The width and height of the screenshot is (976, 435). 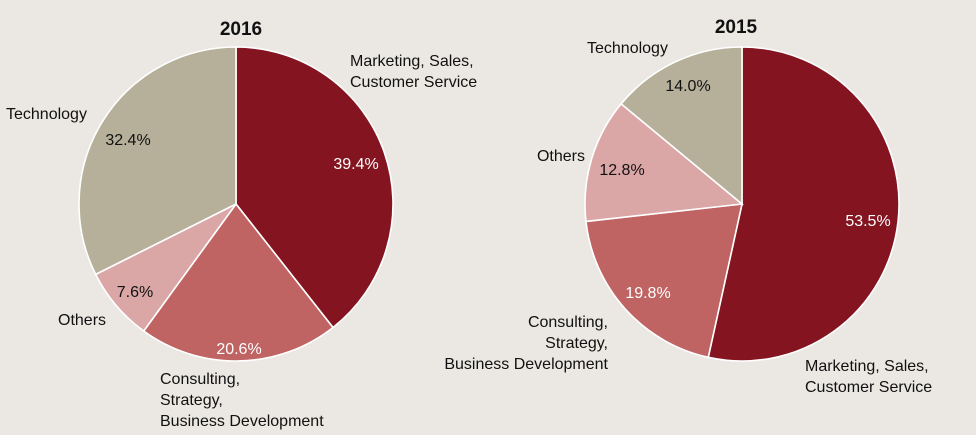 What do you see at coordinates (135, 292) in the screenshot?
I see `value-label-others: 7.6%` at bounding box center [135, 292].